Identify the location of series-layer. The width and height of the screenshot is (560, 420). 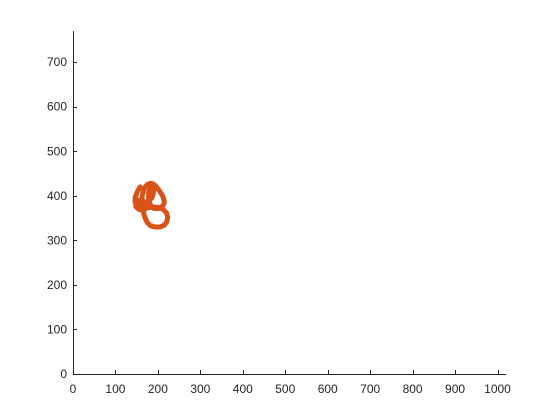
(151, 205).